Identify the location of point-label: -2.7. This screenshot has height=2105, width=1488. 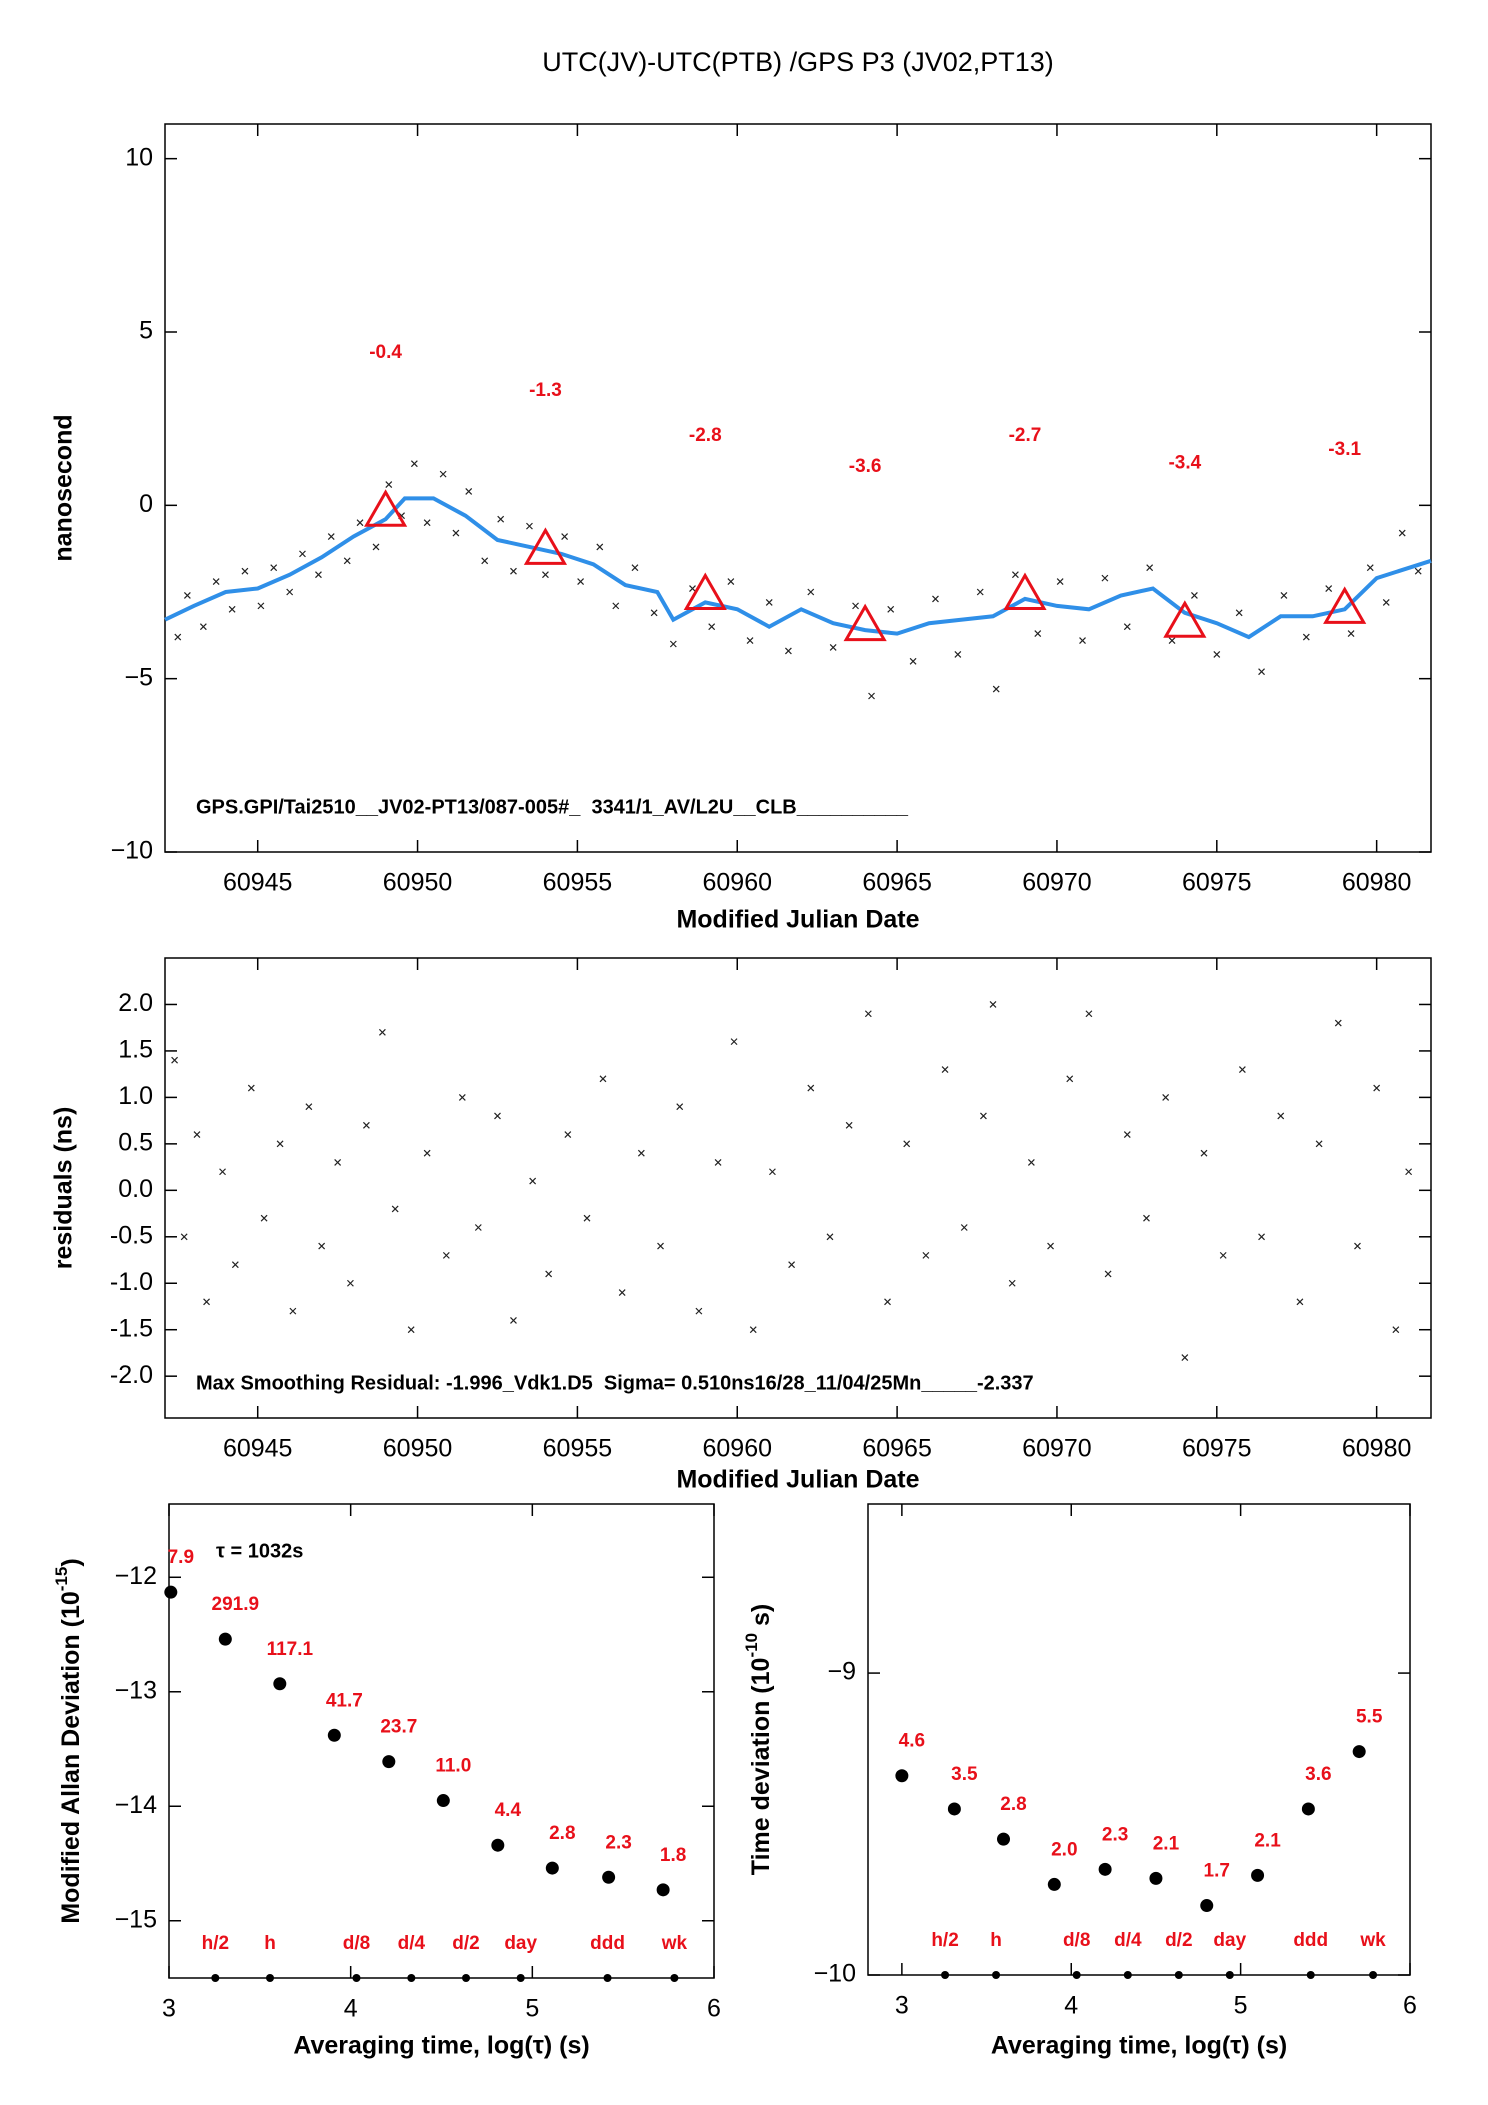
(1025, 435).